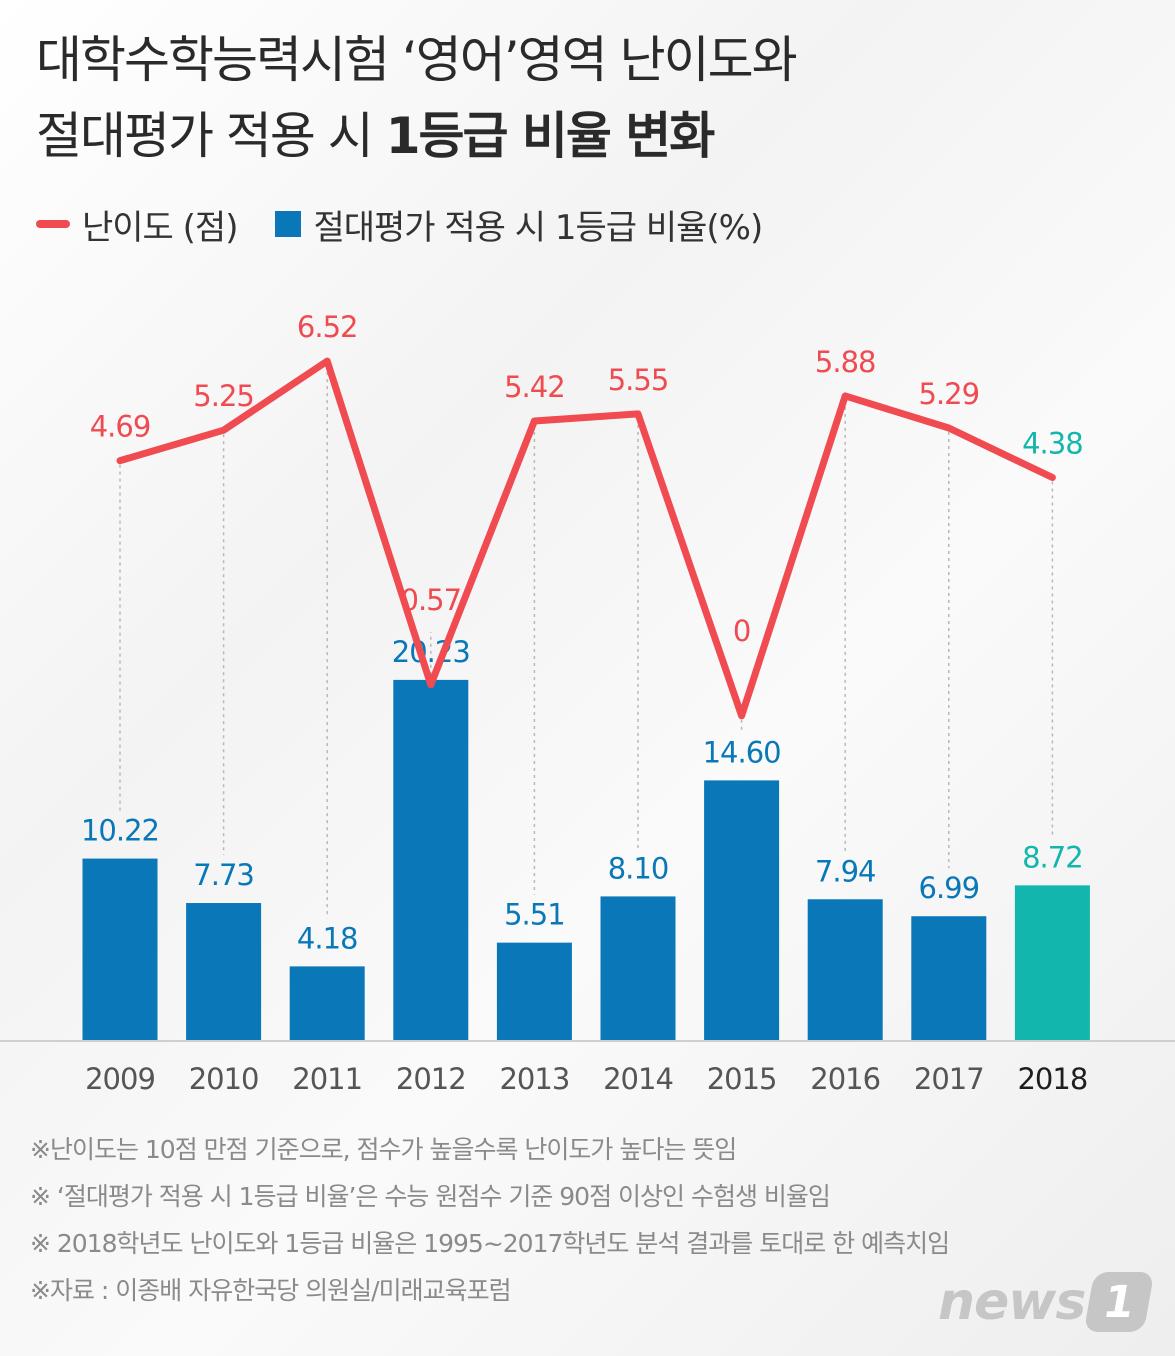 This screenshot has height=1356, width=1175. I want to click on x-tick-2011: 2011, so click(327, 1079).